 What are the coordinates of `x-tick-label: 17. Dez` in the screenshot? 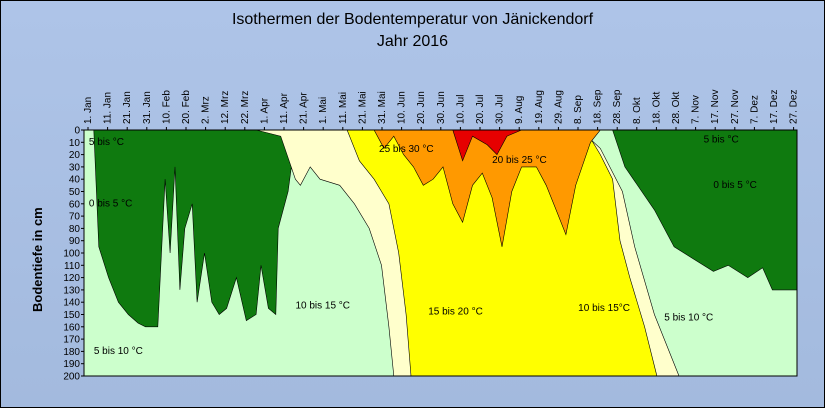 It's located at (774, 107).